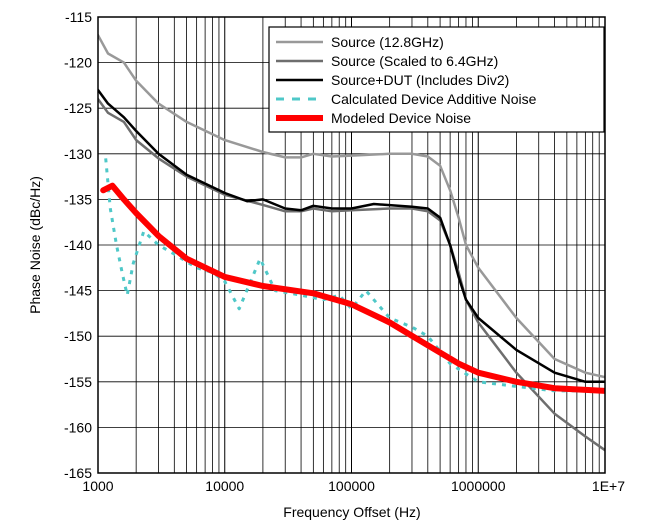  Describe the element at coordinates (78, 291) in the screenshot. I see `y-tick-label: -145` at that location.